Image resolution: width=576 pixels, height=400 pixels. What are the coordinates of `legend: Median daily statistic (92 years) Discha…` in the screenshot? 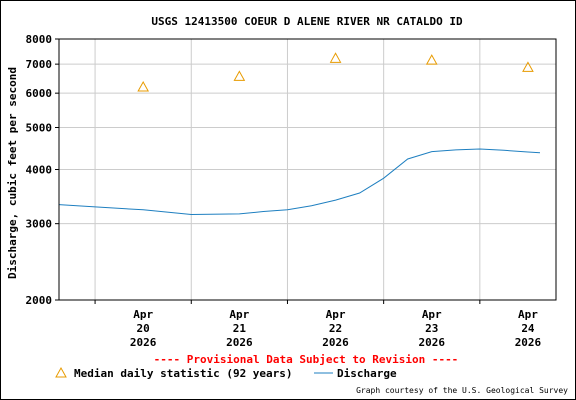 It's located at (226, 373).